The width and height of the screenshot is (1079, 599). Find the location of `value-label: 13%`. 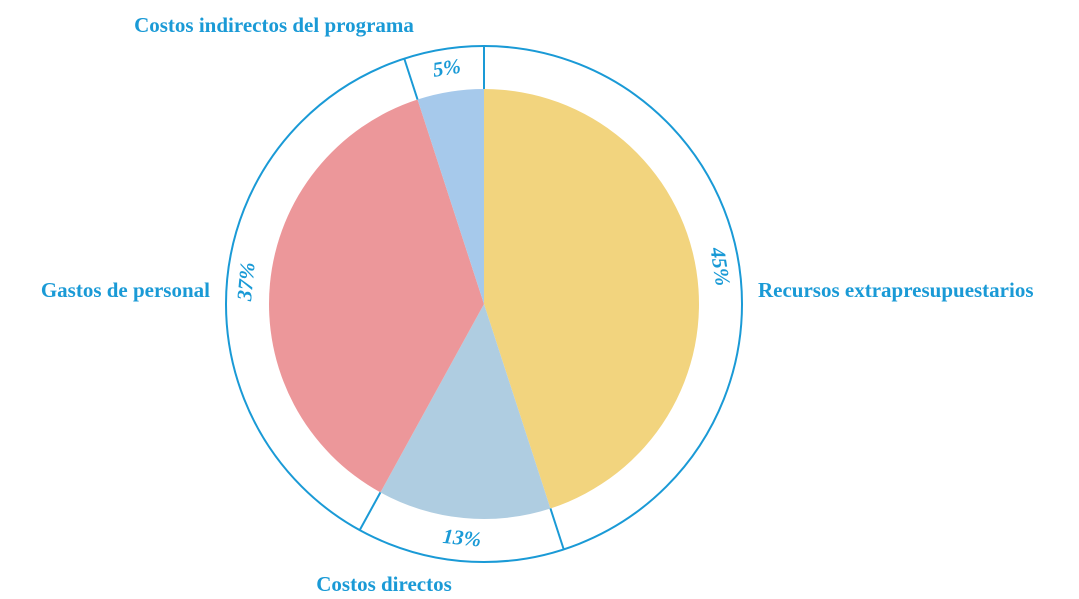

value-label: 13% is located at coordinates (462, 538).